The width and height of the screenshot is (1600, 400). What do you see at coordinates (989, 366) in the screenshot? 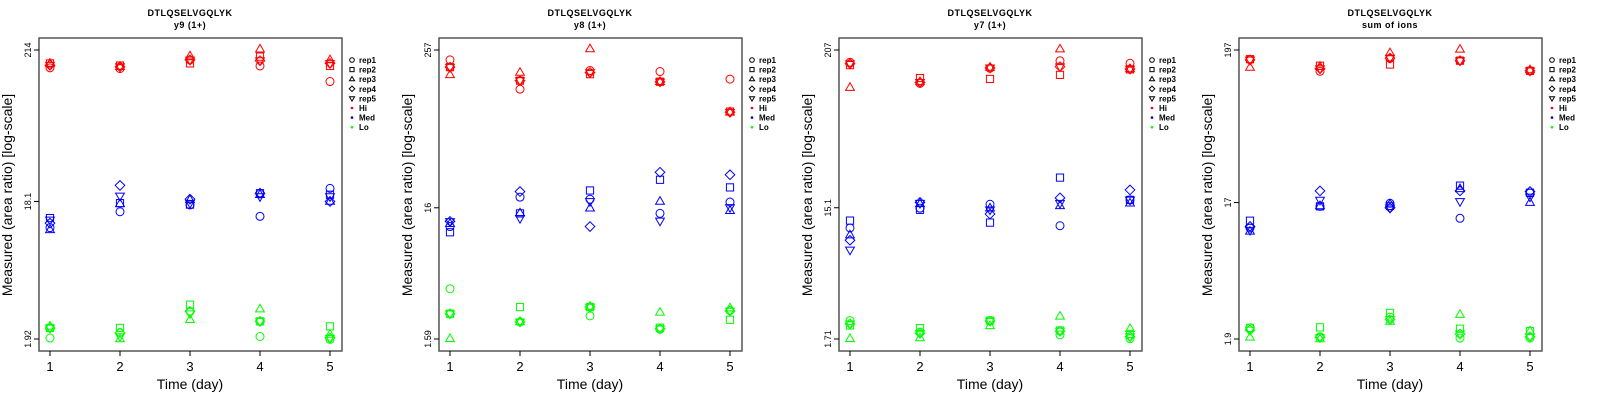
I see `x-tick-label: 3` at bounding box center [989, 366].